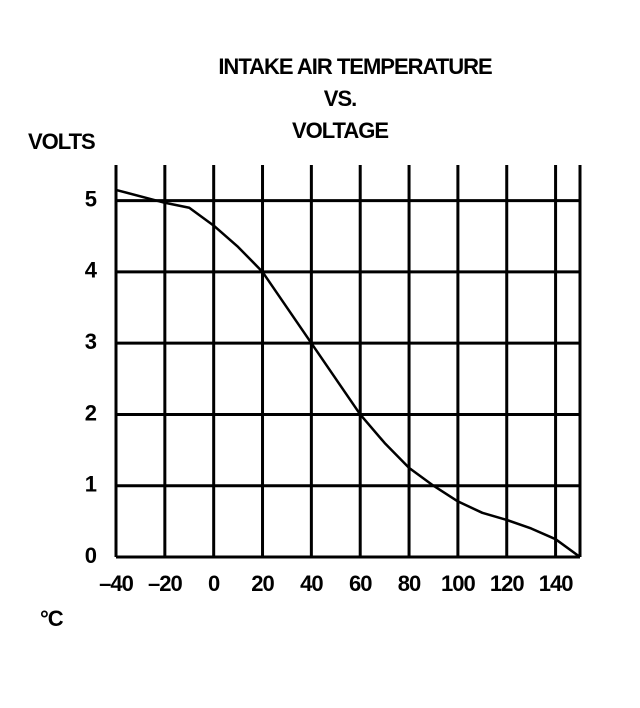 The height and width of the screenshot is (708, 640). Describe the element at coordinates (91, 412) in the screenshot. I see `y-tick-label: 2` at that location.